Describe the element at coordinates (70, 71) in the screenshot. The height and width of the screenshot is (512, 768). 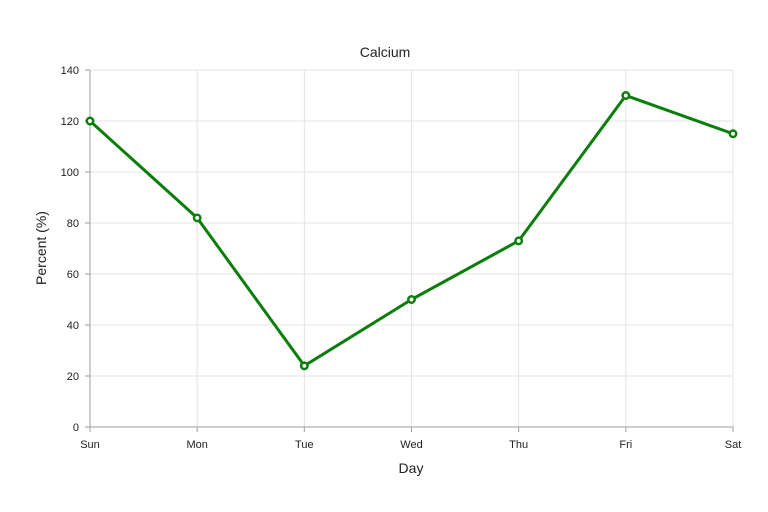
I see `y-tick-label: 140` at that location.